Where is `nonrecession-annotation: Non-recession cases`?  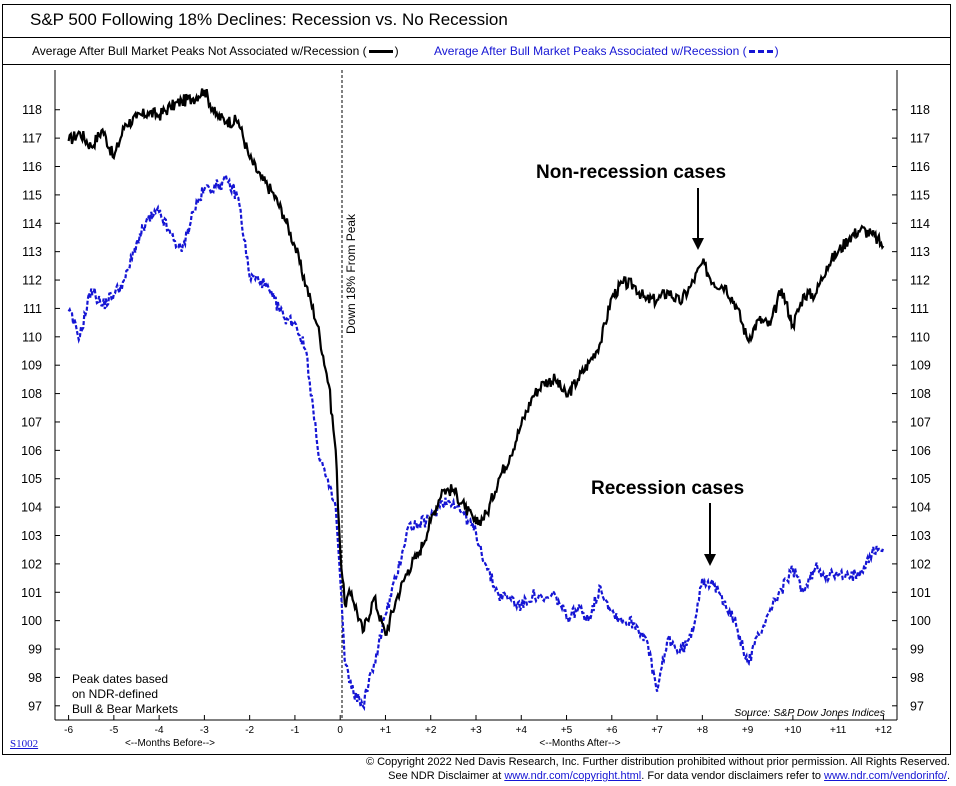
nonrecession-annotation: Non-recession cases is located at coordinates (631, 172).